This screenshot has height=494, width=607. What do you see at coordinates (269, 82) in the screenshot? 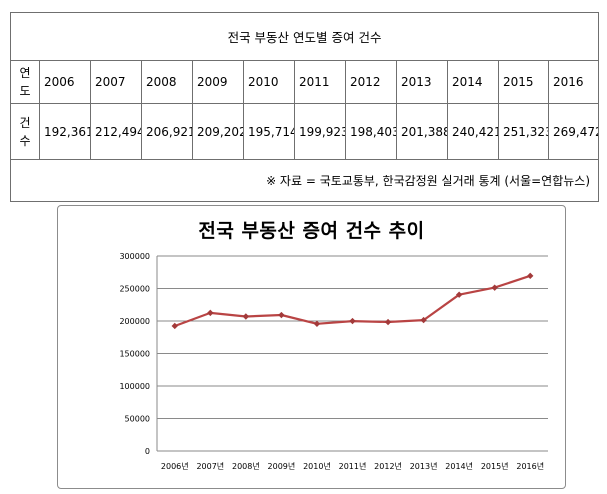
I see `year-cell: 2010` at bounding box center [269, 82].